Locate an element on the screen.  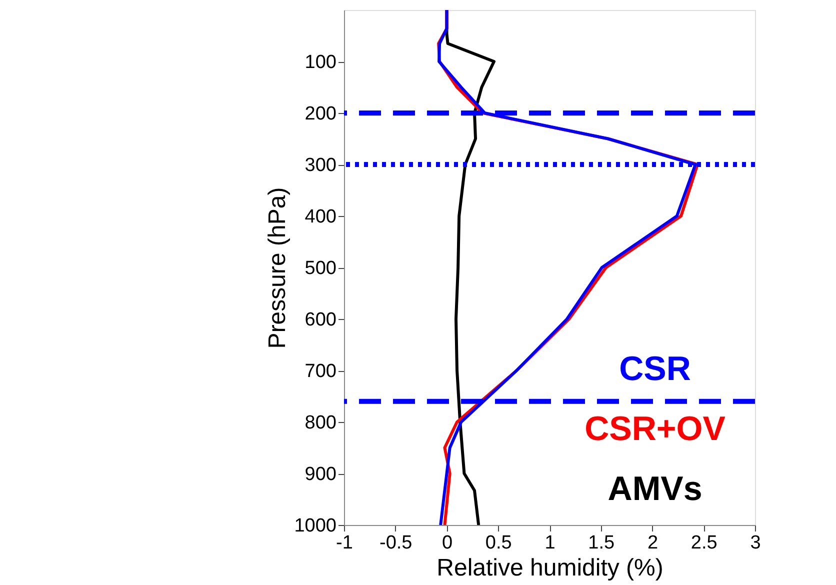
text: AMVs is located at coordinates (655, 489).